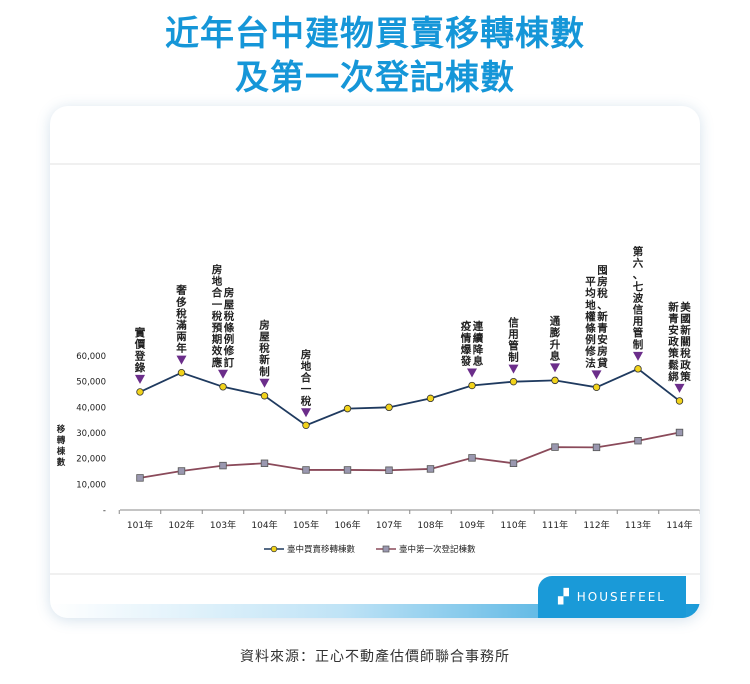 The image size is (750, 684). I want to click on x-tick-label: 111年, so click(555, 525).